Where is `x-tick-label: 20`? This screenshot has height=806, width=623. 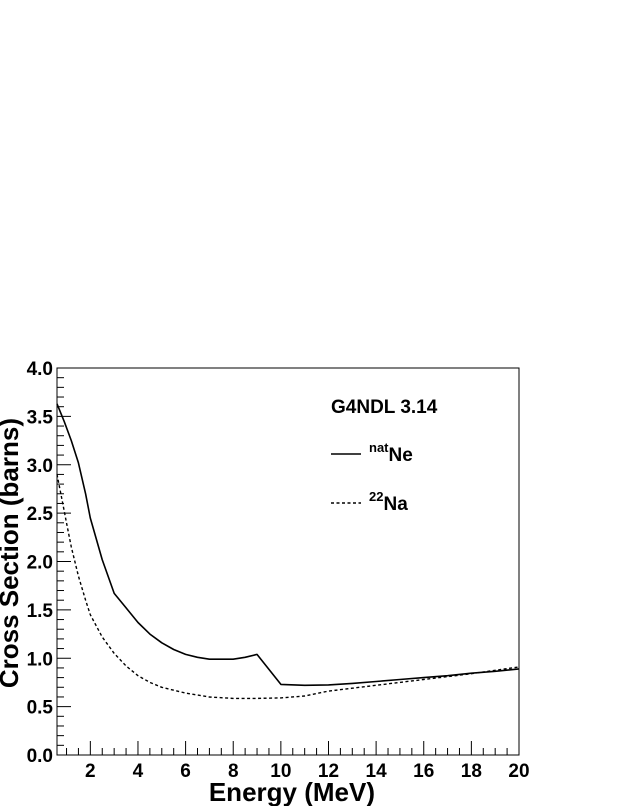
x-tick-label: 20 is located at coordinates (518, 771).